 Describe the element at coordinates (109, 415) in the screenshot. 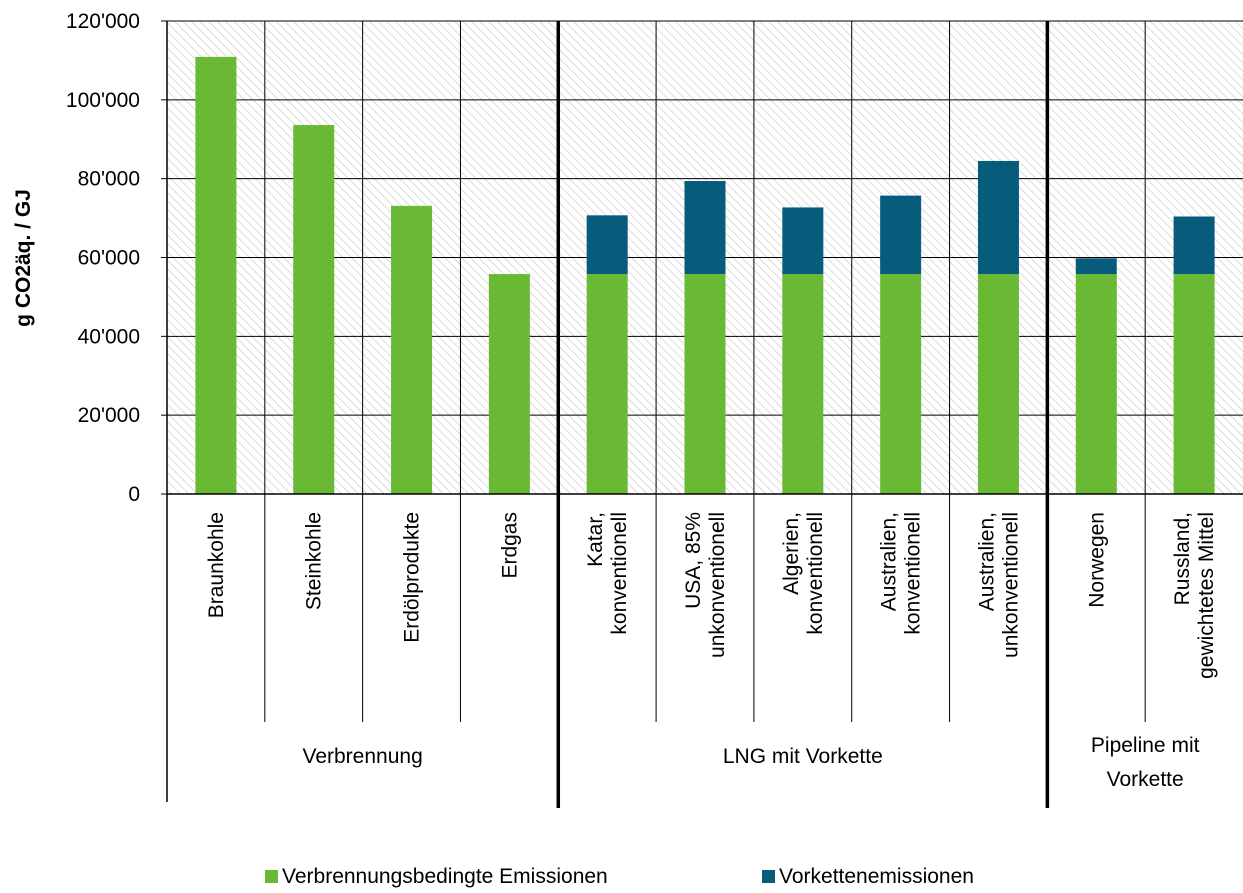

I see `y-tick-label-1: 20'000` at that location.